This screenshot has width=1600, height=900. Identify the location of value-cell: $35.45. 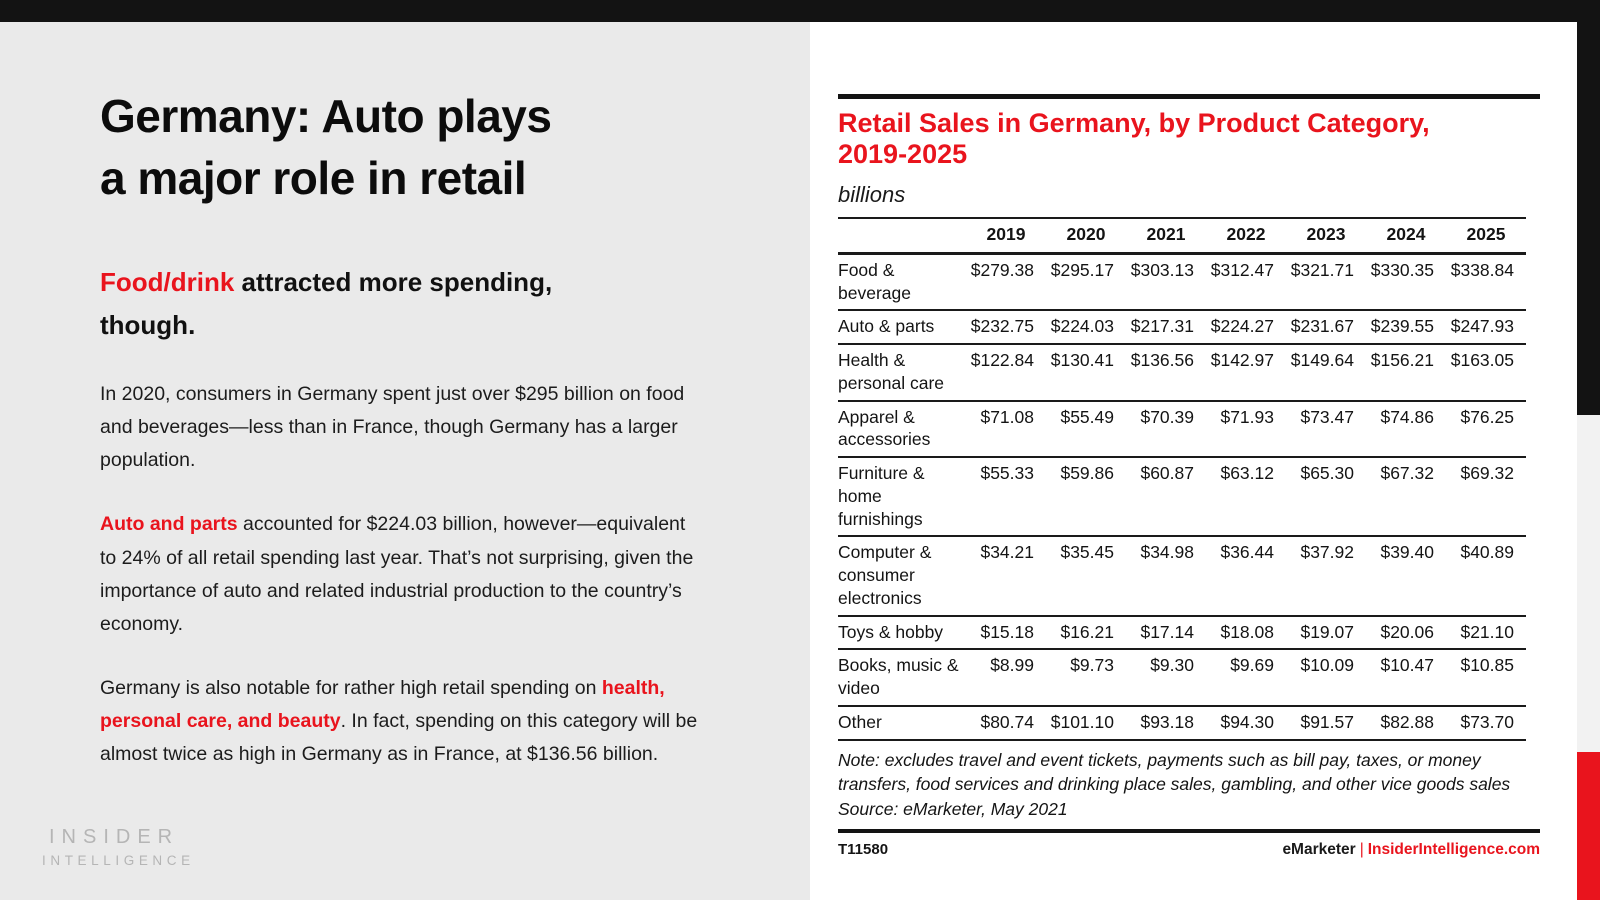
(1086, 576).